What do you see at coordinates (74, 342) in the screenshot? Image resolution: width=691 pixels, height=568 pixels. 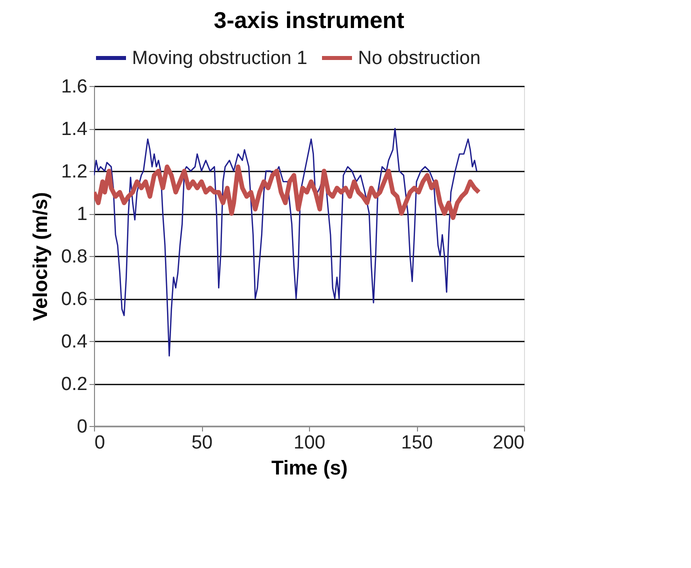 I see `y-tick-label: 0.4` at bounding box center [74, 342].